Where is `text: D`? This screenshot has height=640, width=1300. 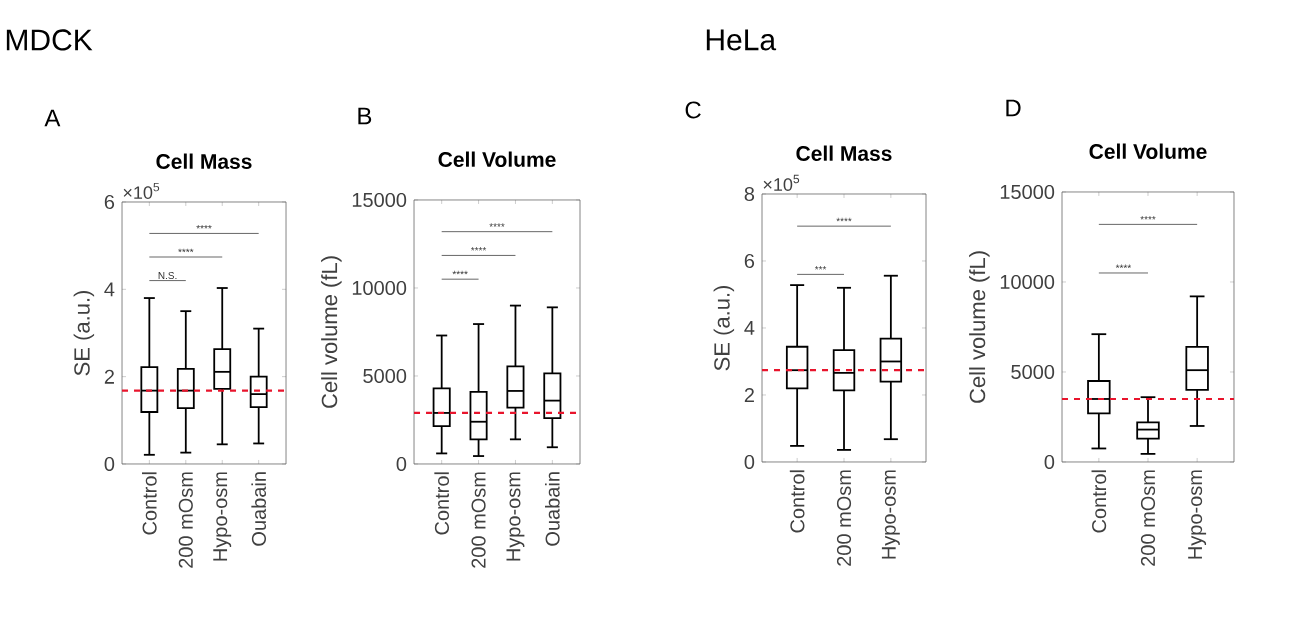
text: D is located at coordinates (1013, 108).